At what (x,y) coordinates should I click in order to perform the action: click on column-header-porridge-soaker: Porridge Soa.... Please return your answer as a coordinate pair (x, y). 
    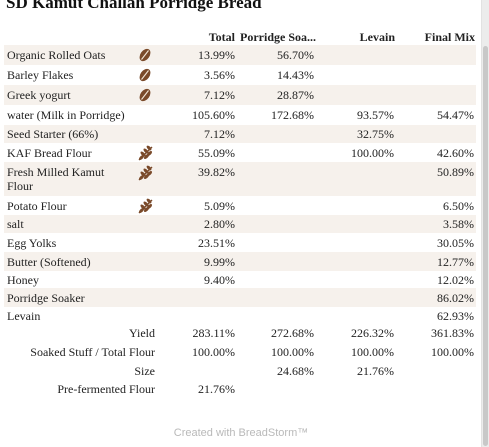
    Looking at the image, I should click on (278, 37).